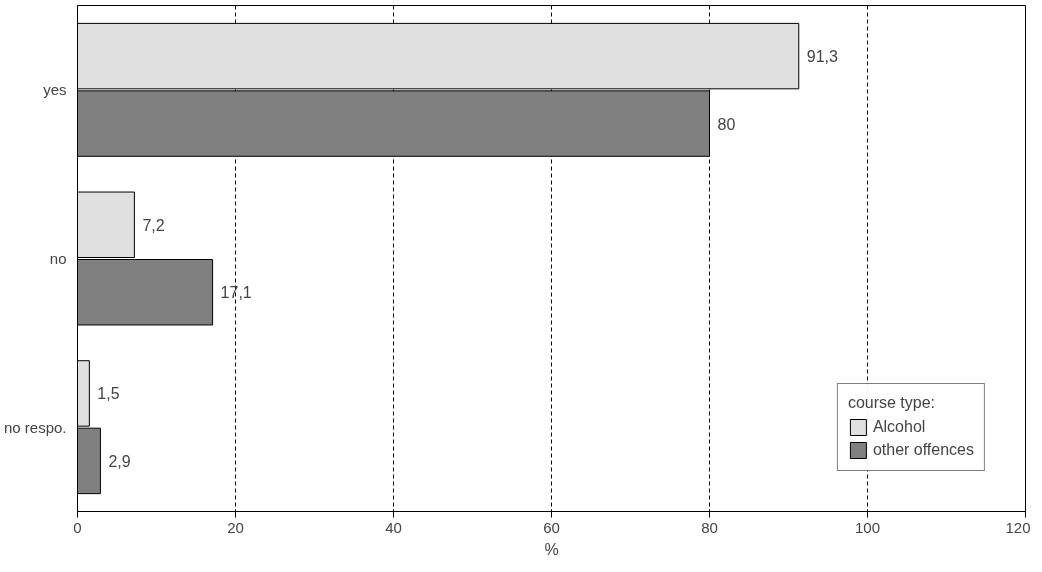 This screenshot has height=572, width=1042. Describe the element at coordinates (35, 427) in the screenshot. I see `y-tick-label: no respo.` at that location.